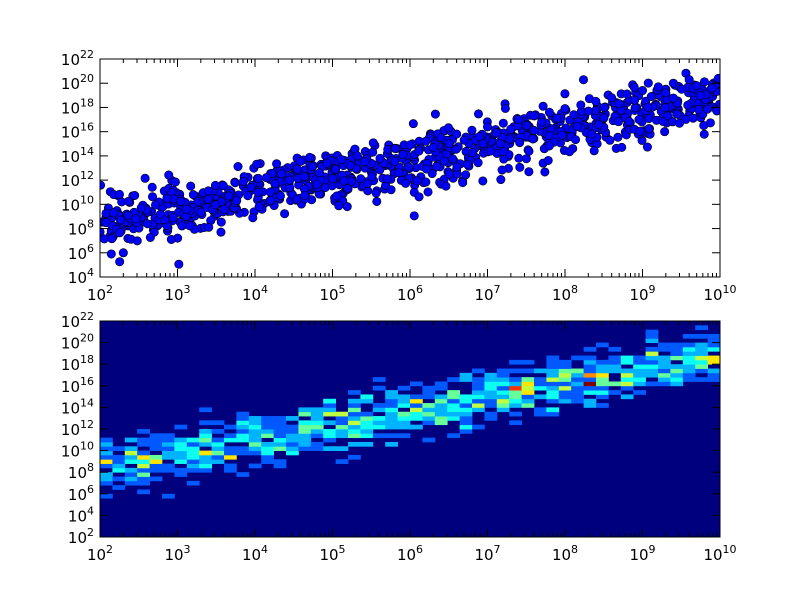 The image size is (800, 597). Describe the element at coordinates (70, 387) in the screenshot. I see `heatmap-y-tick-base: 10` at that location.